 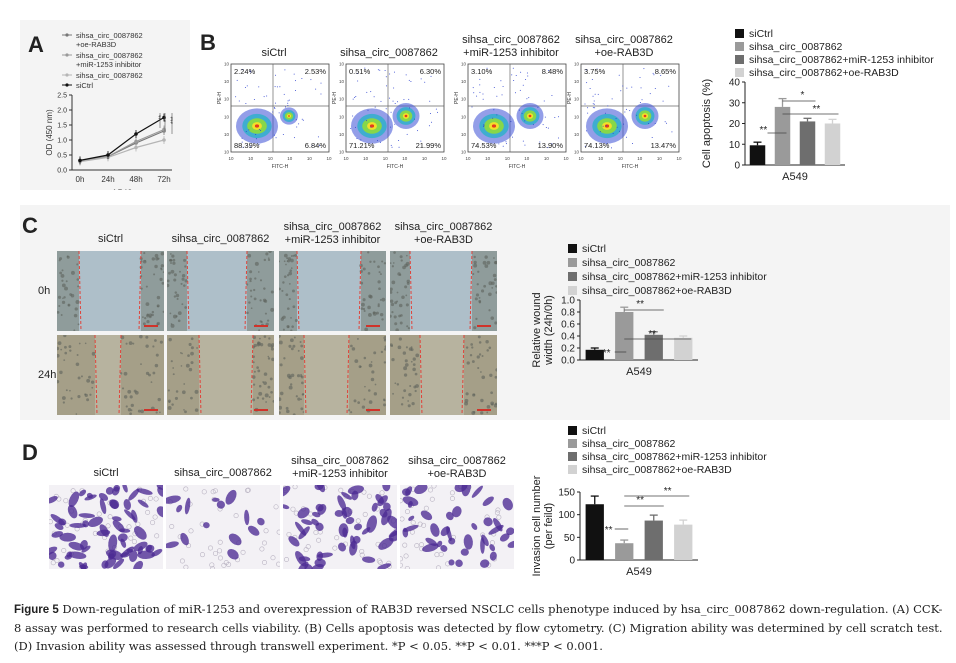 I want to click on scratch-image, so click(x=443, y=291).